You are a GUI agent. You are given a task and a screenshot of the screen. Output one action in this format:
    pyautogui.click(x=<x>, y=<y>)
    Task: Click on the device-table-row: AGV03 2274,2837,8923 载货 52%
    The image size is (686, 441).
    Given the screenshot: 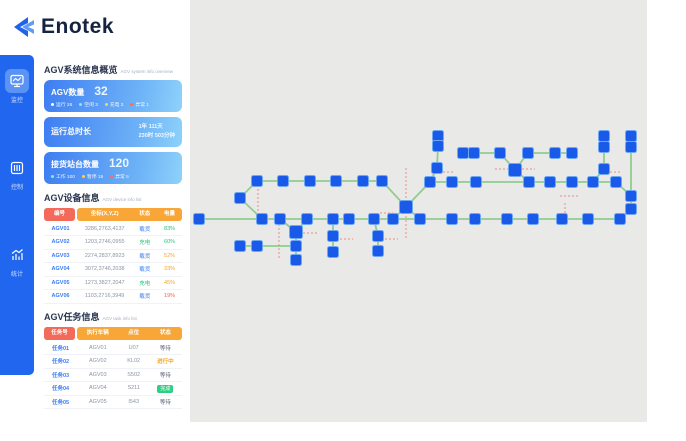 What is the action you would take?
    pyautogui.click(x=113, y=257)
    